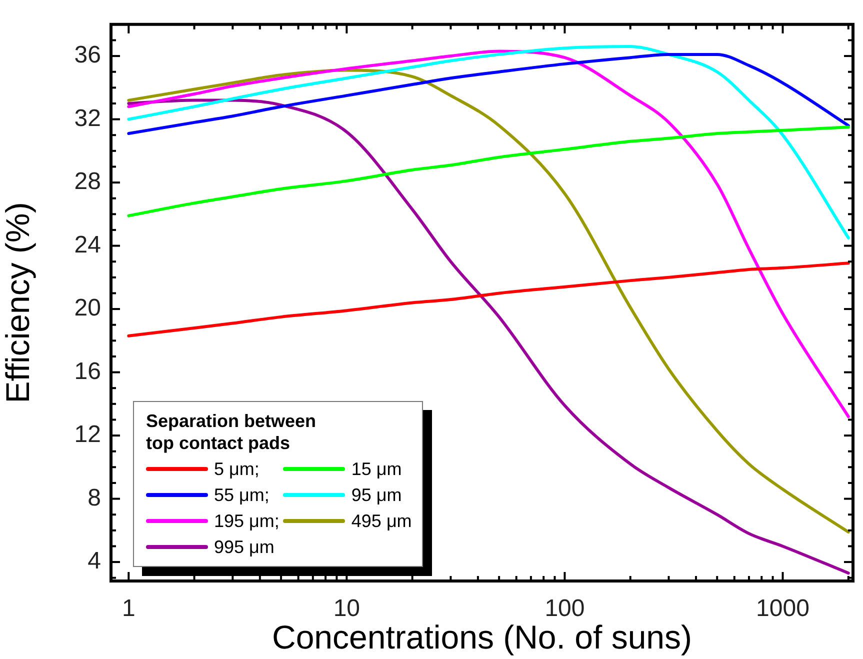  What do you see at coordinates (244, 547) in the screenshot?
I see `legend-label: 995 μm` at bounding box center [244, 547].